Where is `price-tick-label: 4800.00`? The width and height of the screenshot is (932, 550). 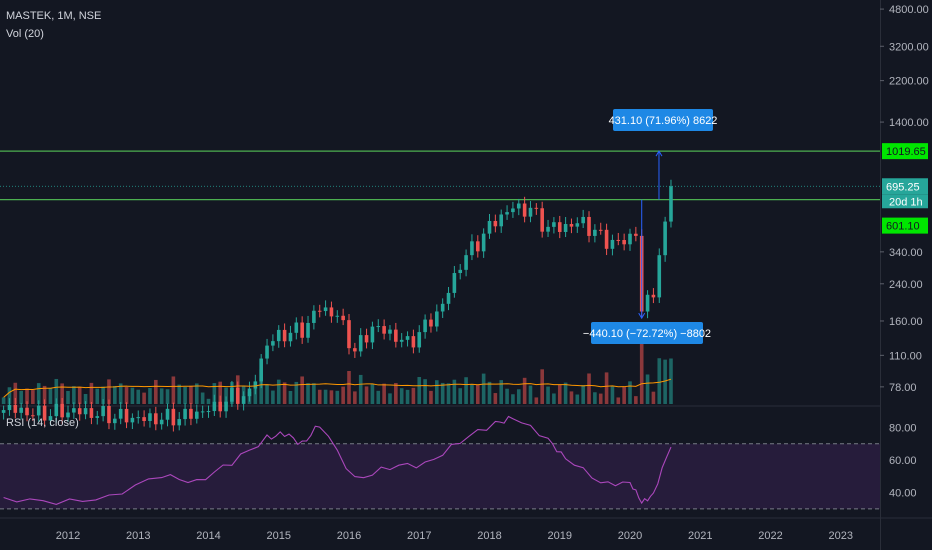
price-tick-label: 4800.00 is located at coordinates (909, 10).